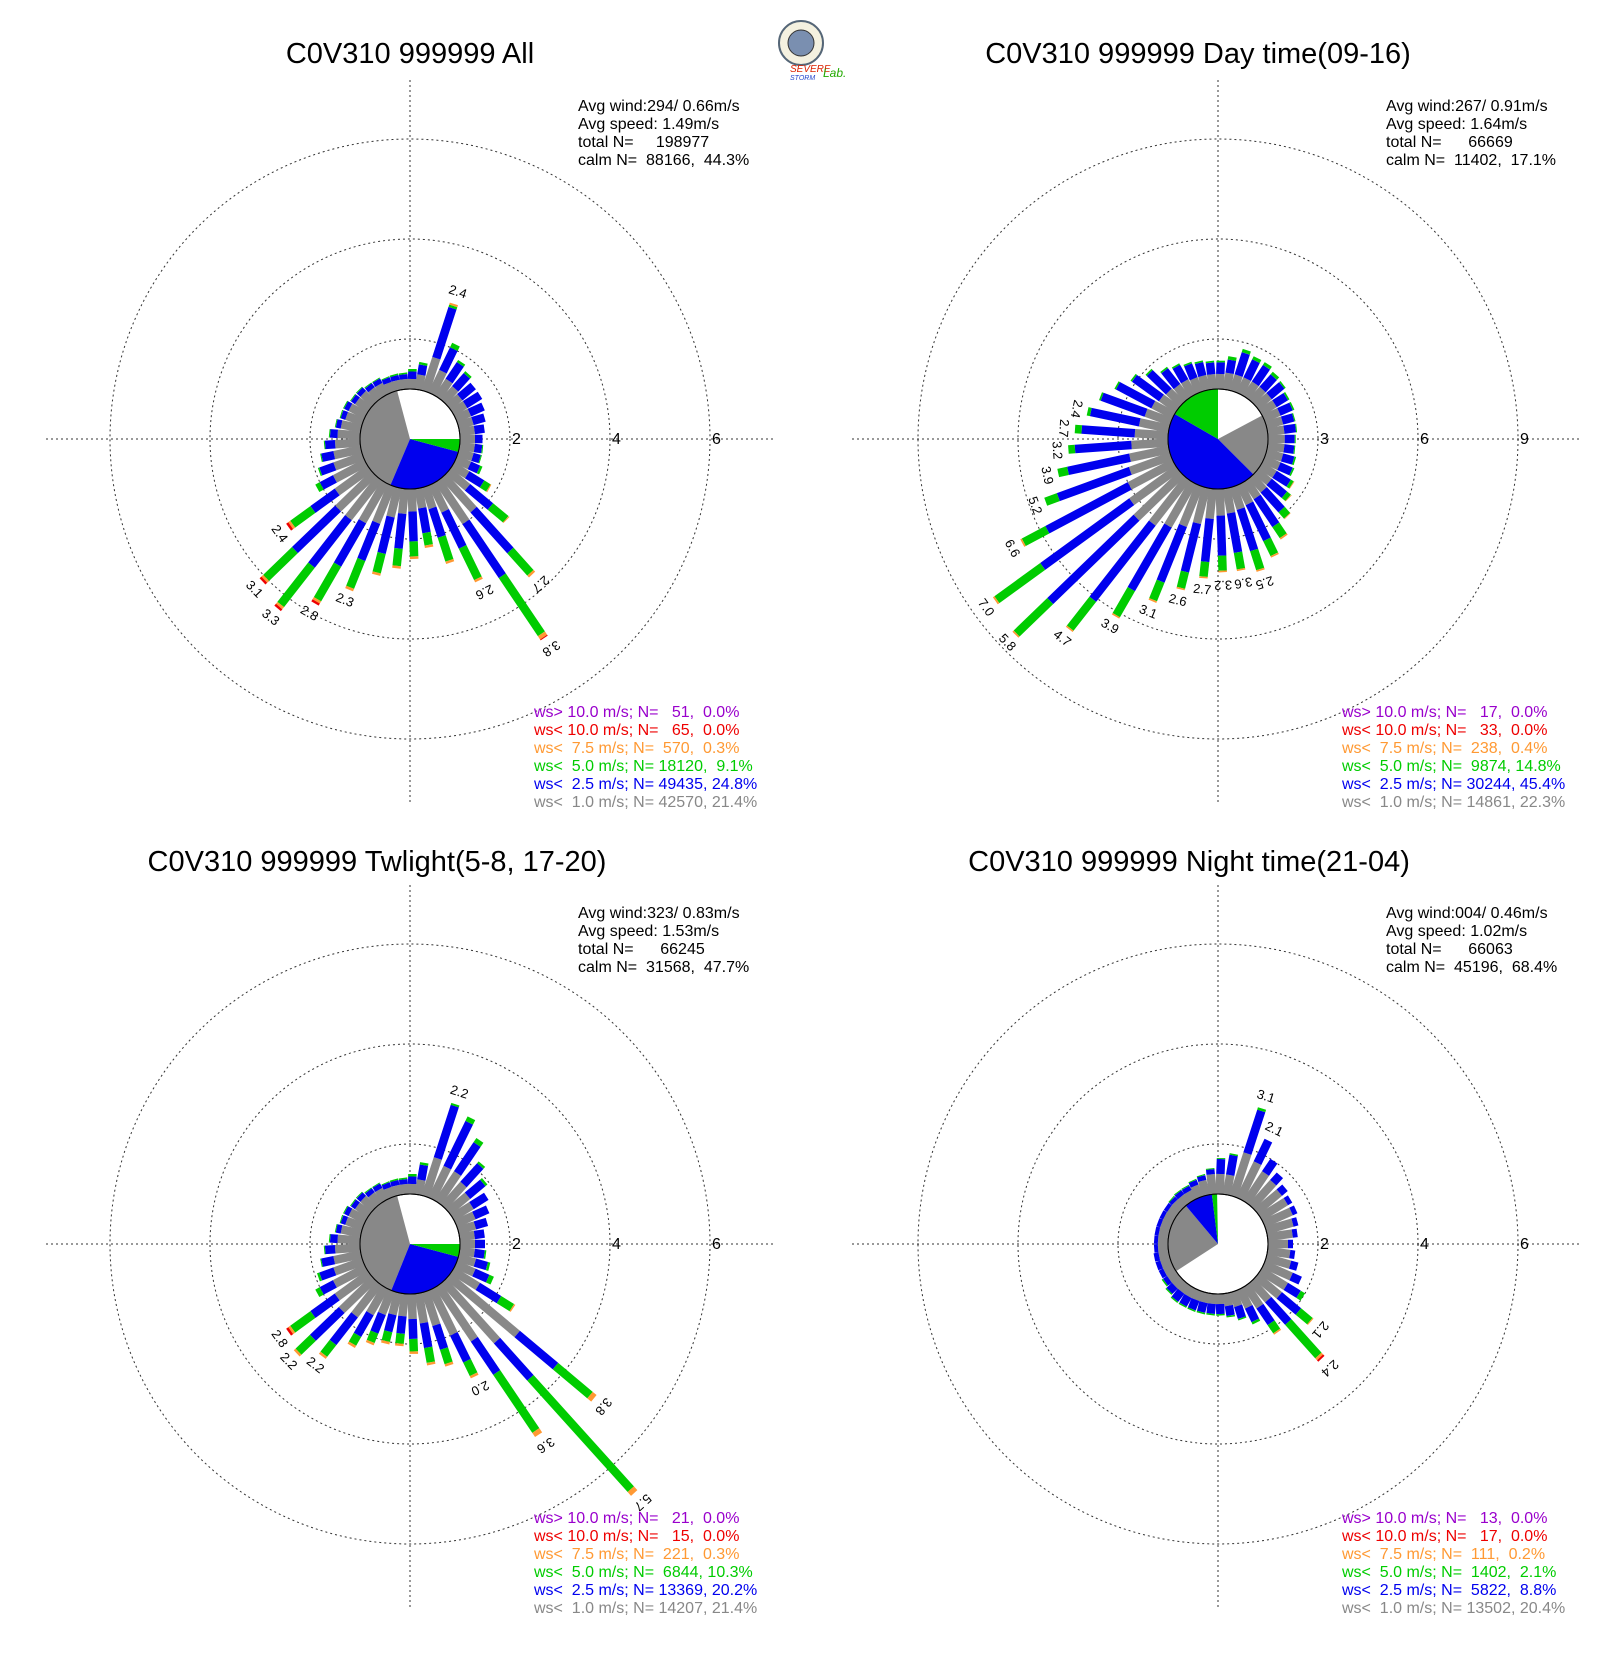 The height and width of the screenshot is (1660, 1620). What do you see at coordinates (648, 124) in the screenshot?
I see `avg-speed-text: Avg speed: 1.49m/s` at bounding box center [648, 124].